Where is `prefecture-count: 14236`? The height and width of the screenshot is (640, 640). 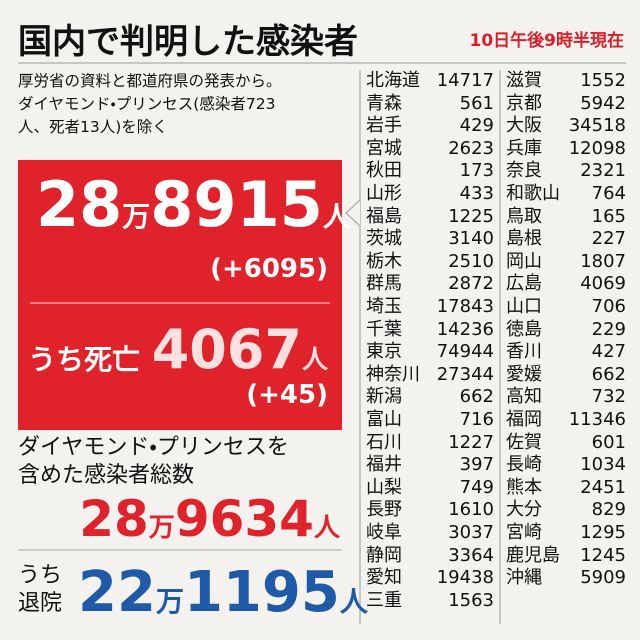 prefecture-count: 14236 is located at coordinates (465, 329).